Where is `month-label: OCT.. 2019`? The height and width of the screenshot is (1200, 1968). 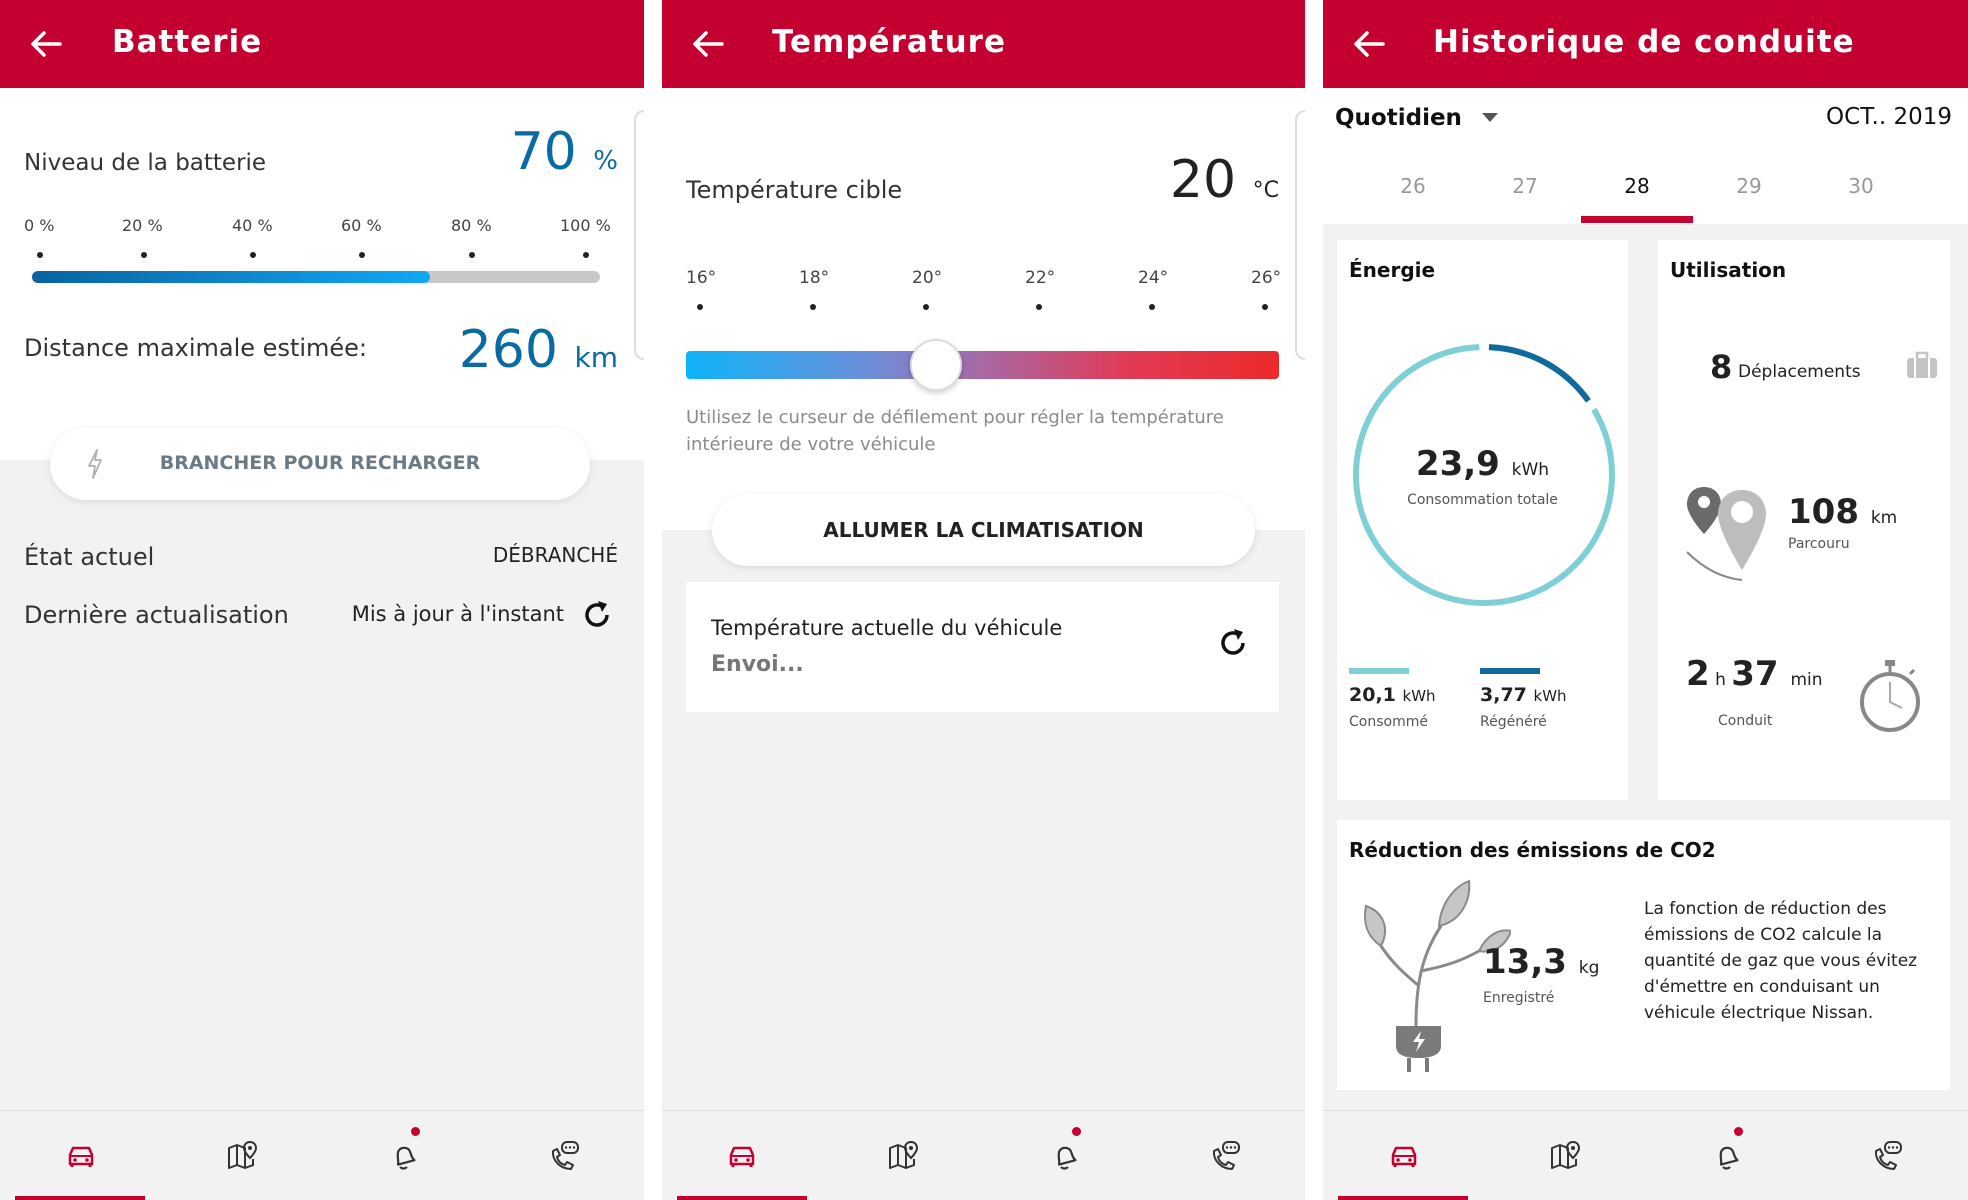 month-label: OCT.. 2019 is located at coordinates (1889, 117).